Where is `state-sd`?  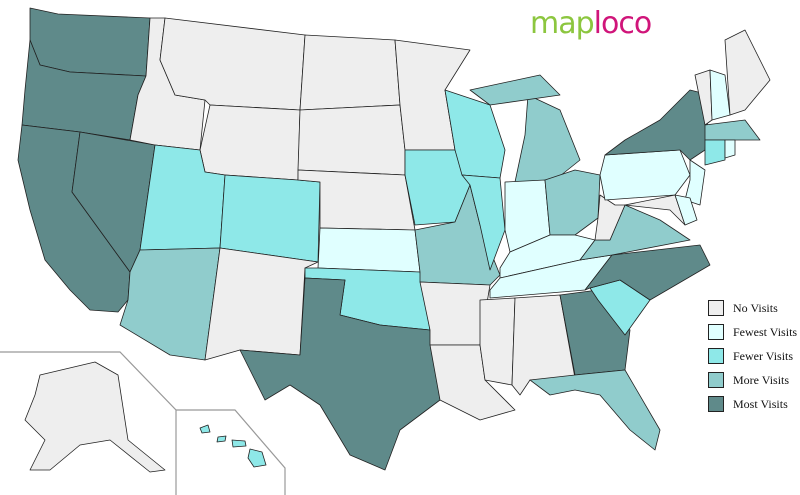
state-sd is located at coordinates (351, 140).